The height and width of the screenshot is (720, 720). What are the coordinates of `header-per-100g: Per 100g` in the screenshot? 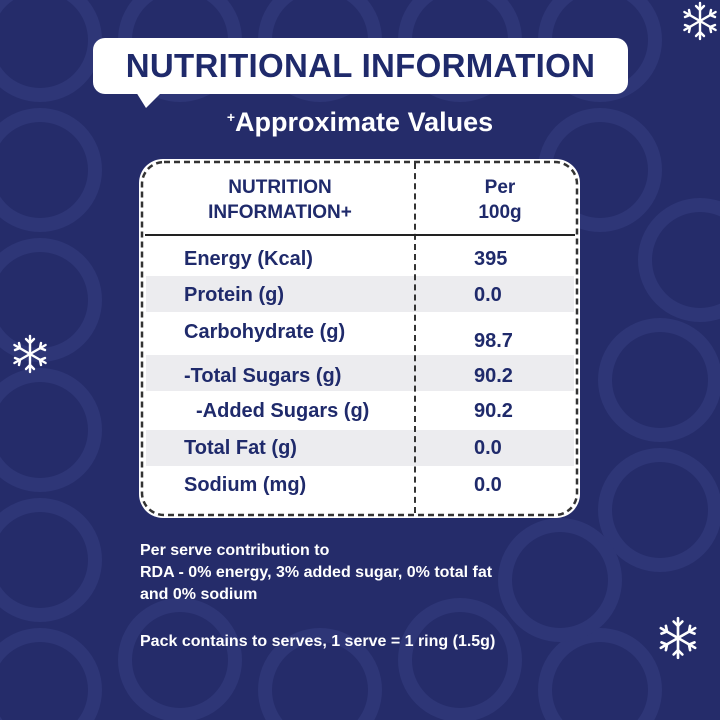 It's located at (500, 200).